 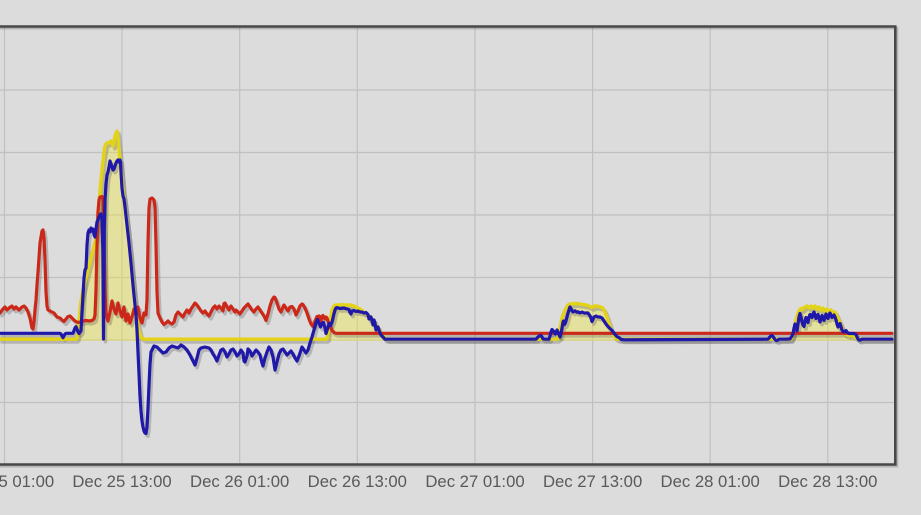 I want to click on svg-text: Dec 25 01:00, so click(x=27, y=481).